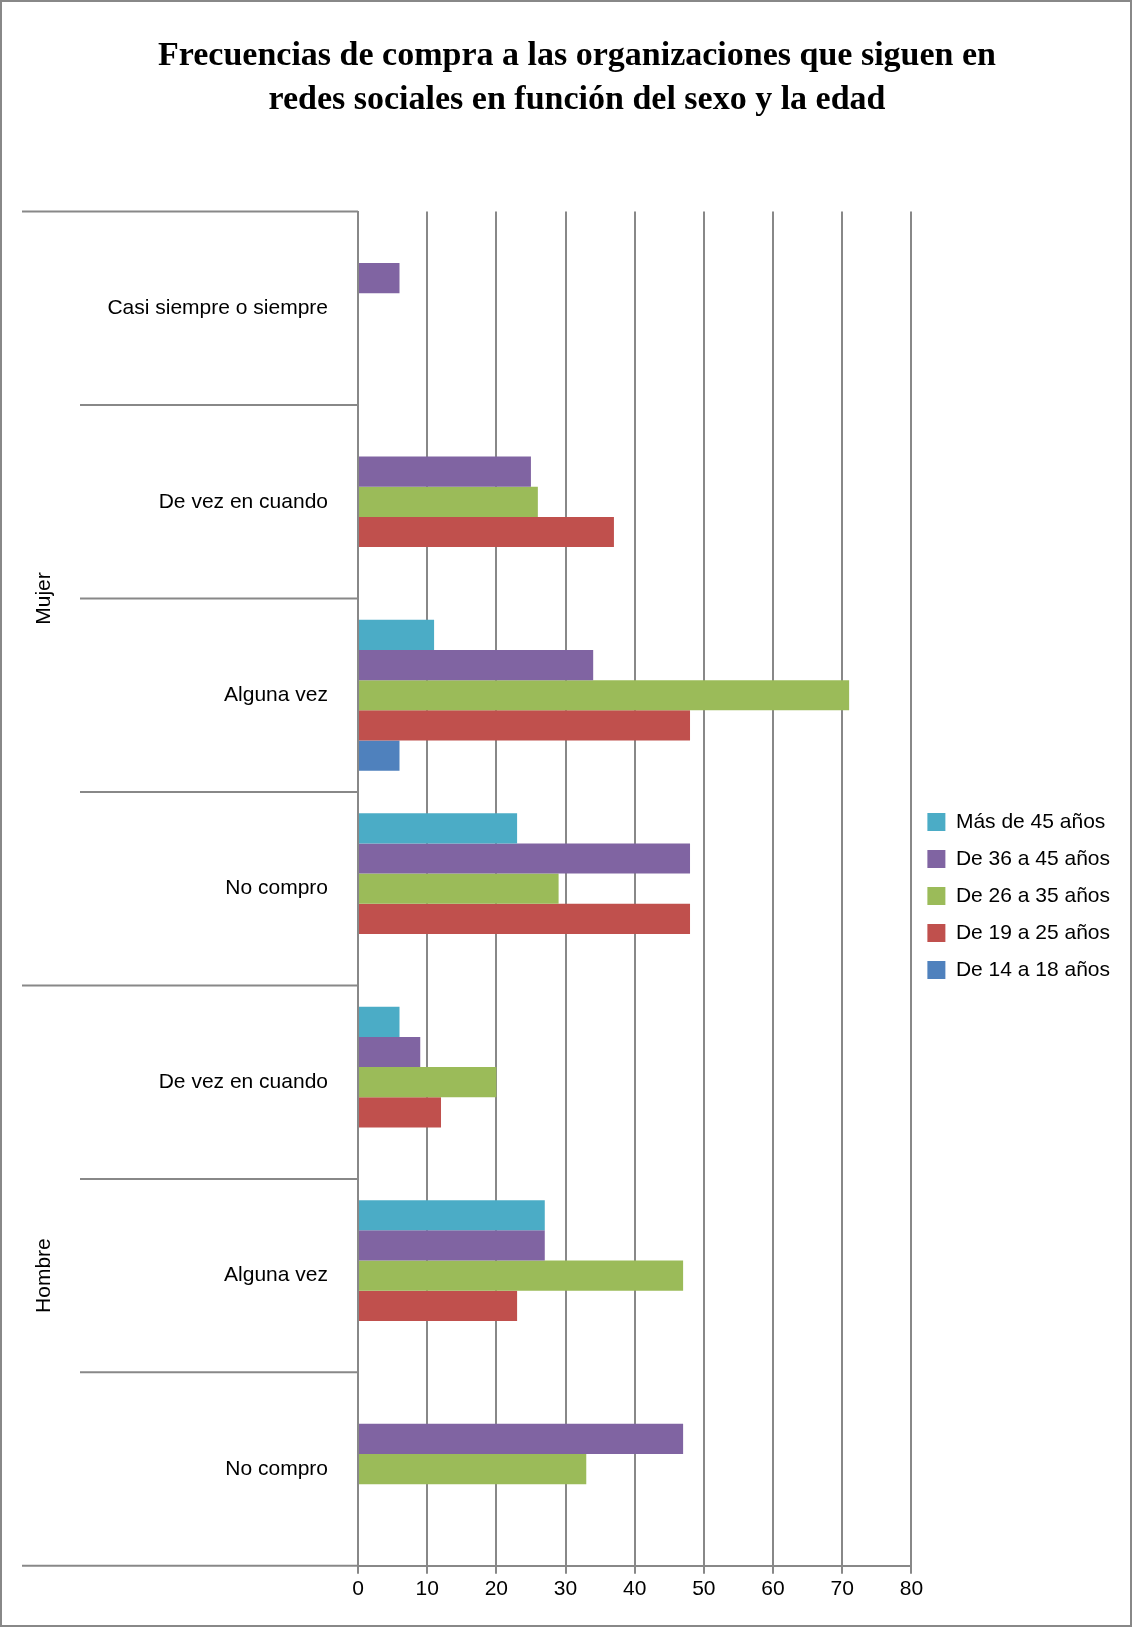 The height and width of the screenshot is (1627, 1132). Describe the element at coordinates (704, 1588) in the screenshot. I see `x-tick-label: 50` at that location.